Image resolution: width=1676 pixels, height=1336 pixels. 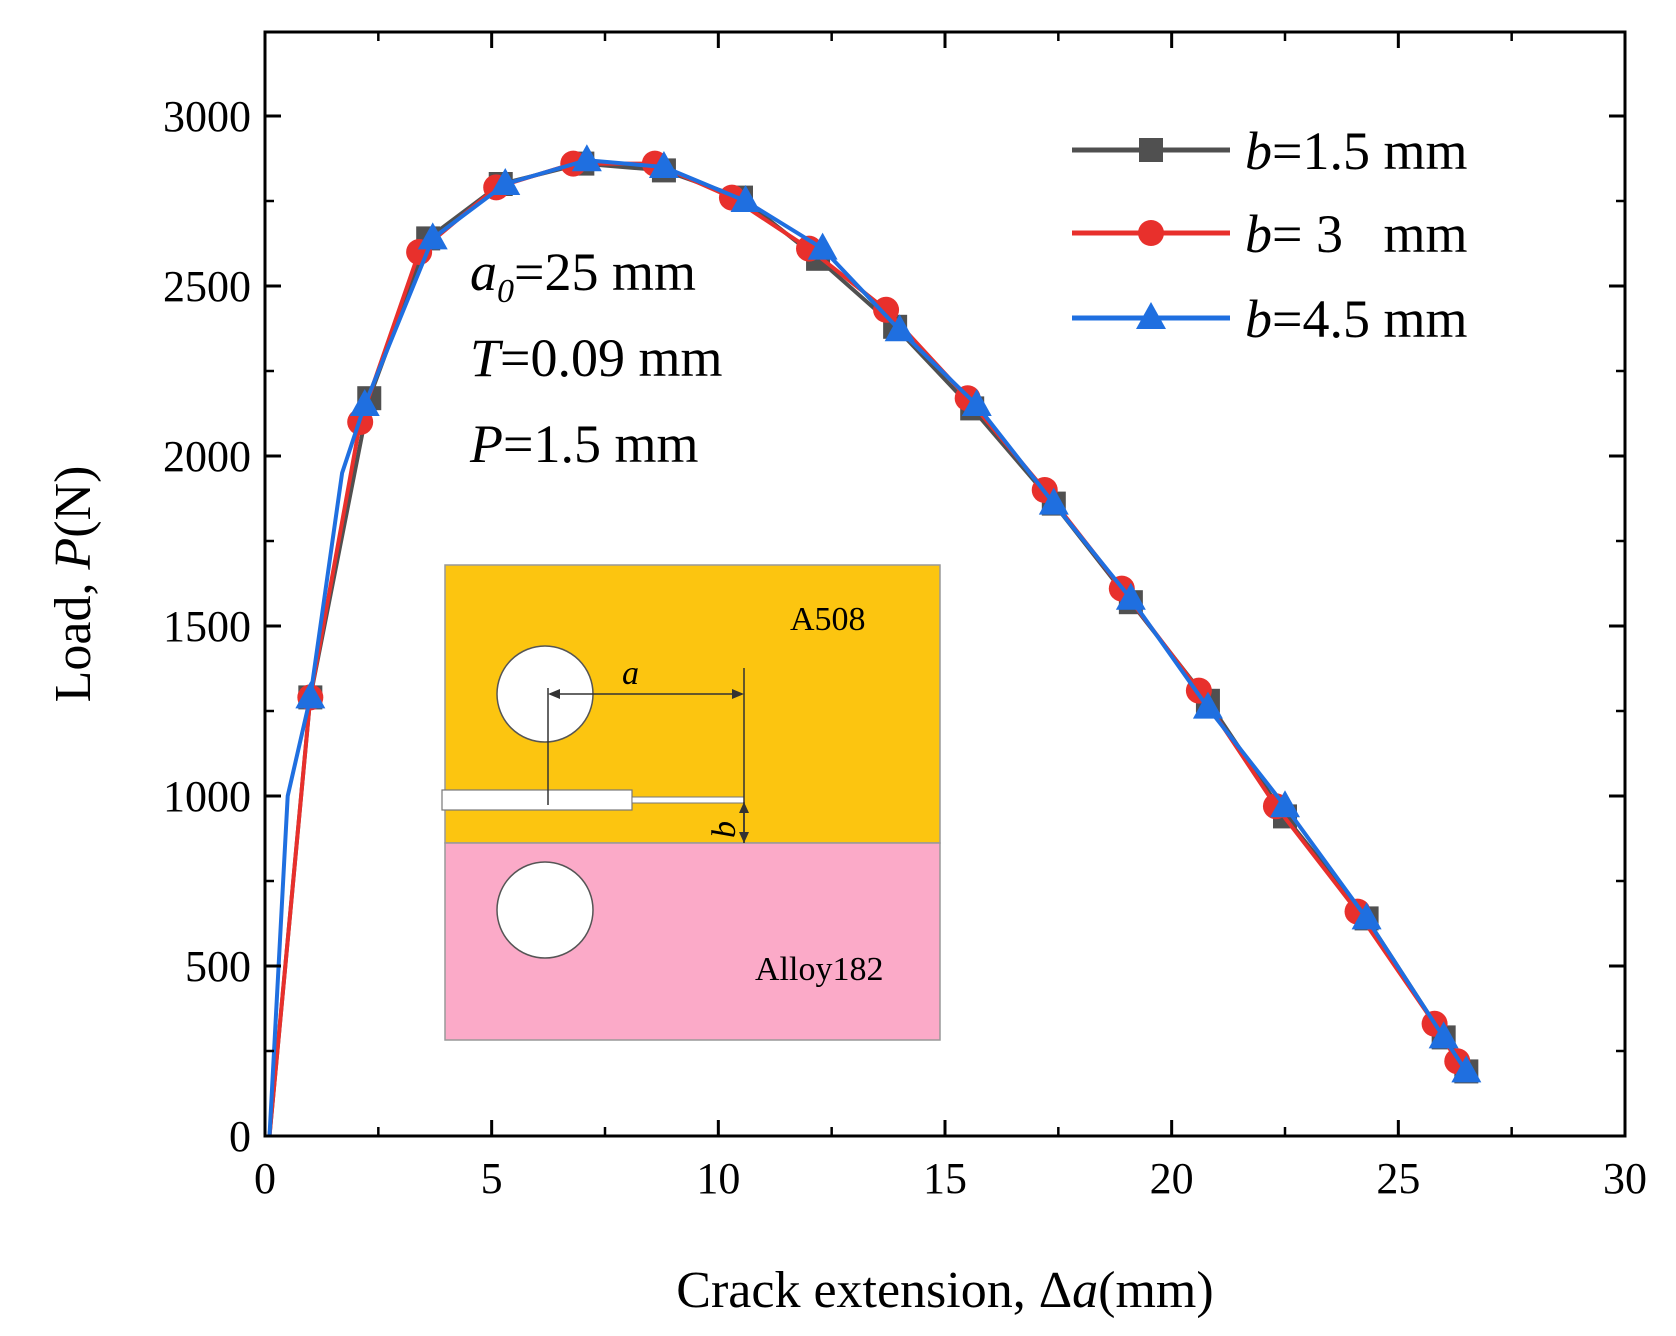 I want to click on inset-arrow-b-bottom, so click(x=744, y=837).